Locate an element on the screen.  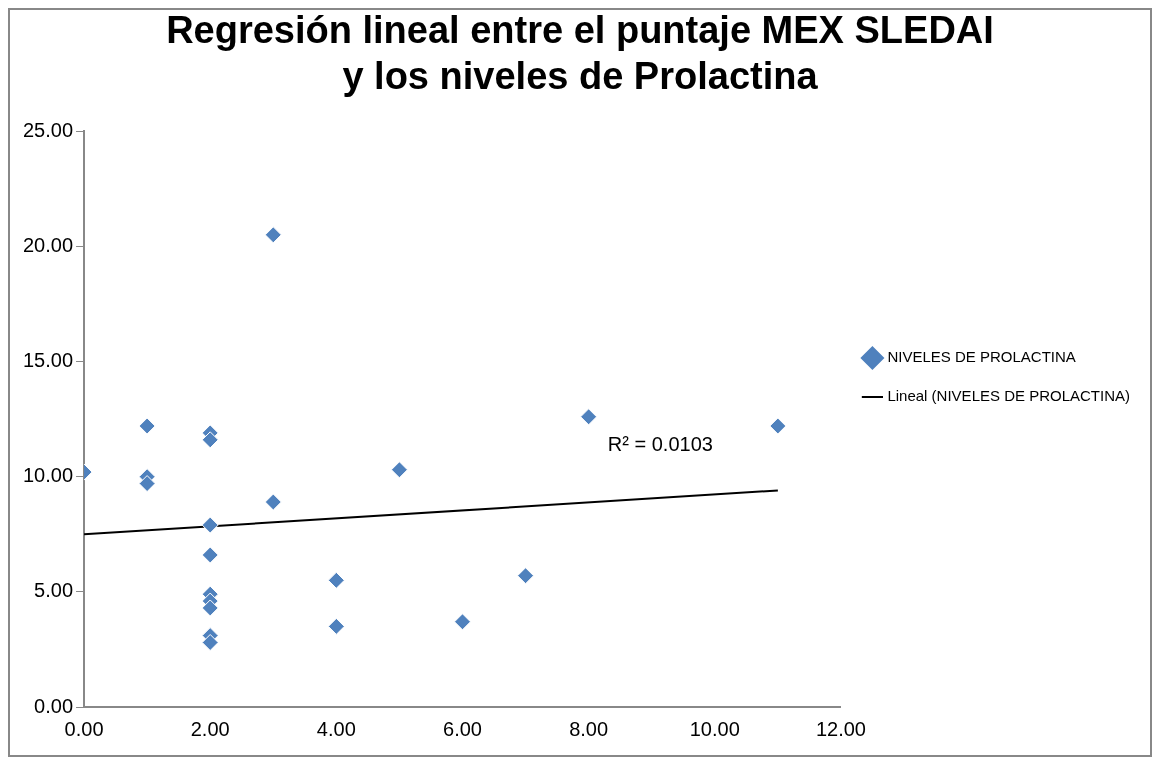
legend-label: Lineal (NIVELES DE PROLACTINA) is located at coordinates (1008, 396).